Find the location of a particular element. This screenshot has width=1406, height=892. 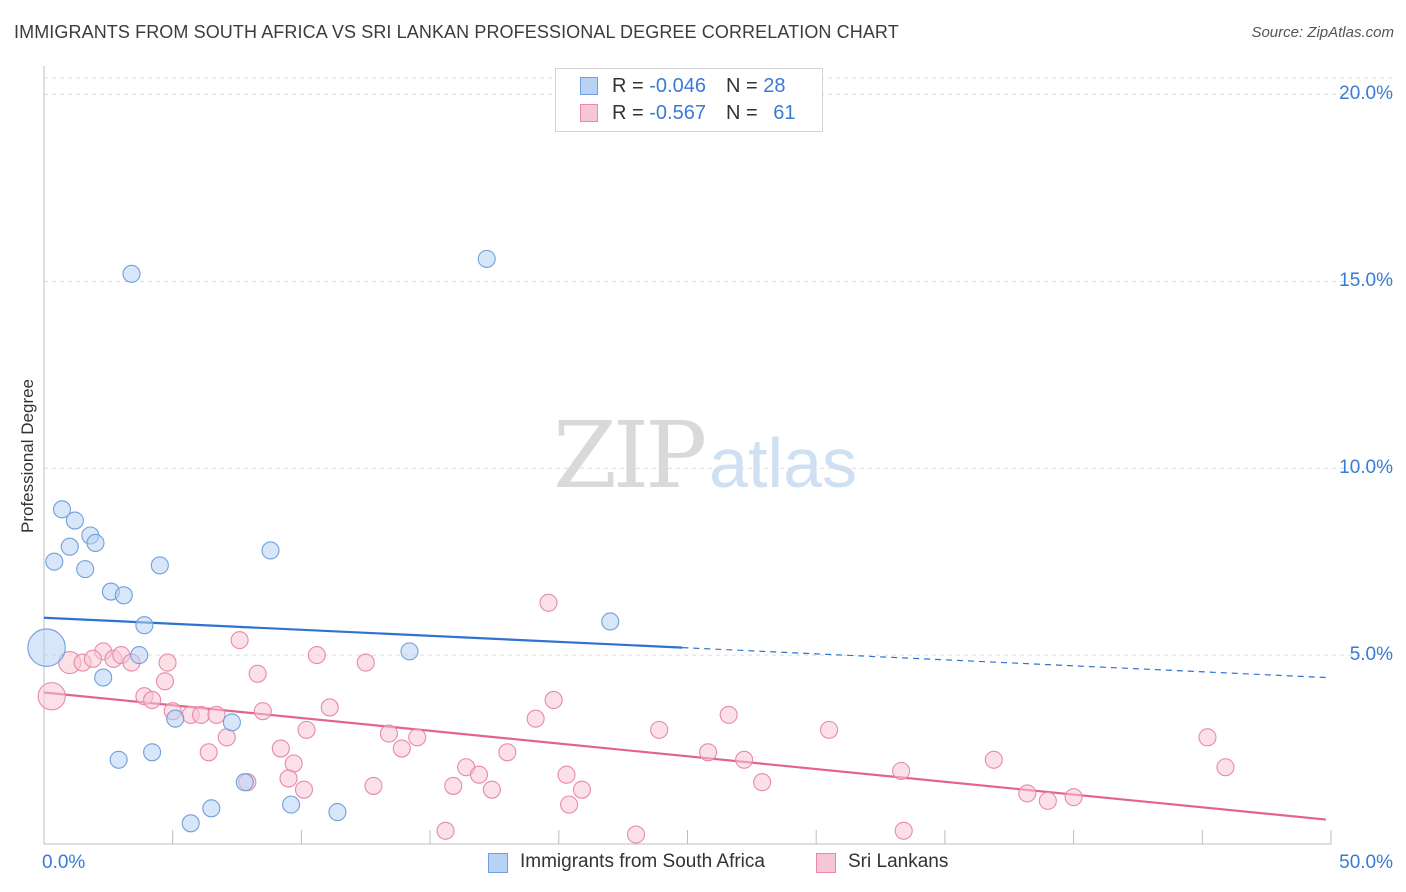

y-tick-label-20: 20.0% is located at coordinates (1366, 94).